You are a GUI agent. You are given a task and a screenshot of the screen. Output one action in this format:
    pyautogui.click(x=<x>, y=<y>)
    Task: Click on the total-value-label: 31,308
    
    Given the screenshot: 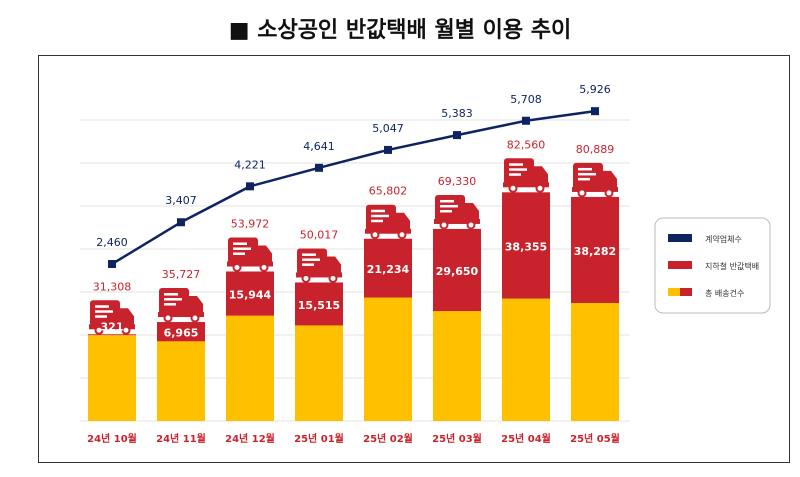 What is the action you would take?
    pyautogui.click(x=112, y=286)
    